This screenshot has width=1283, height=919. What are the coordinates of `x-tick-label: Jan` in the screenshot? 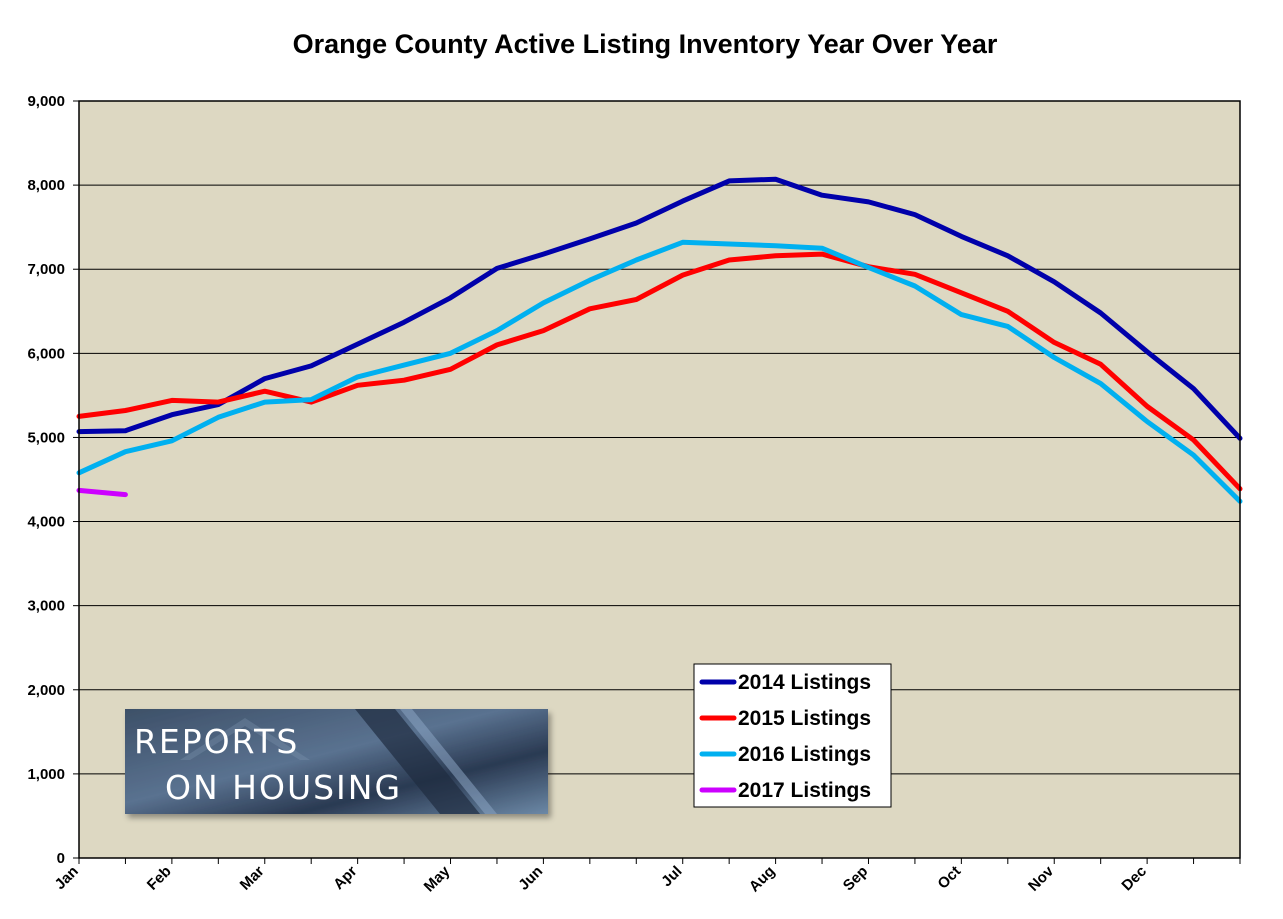 It's located at (67, 878).